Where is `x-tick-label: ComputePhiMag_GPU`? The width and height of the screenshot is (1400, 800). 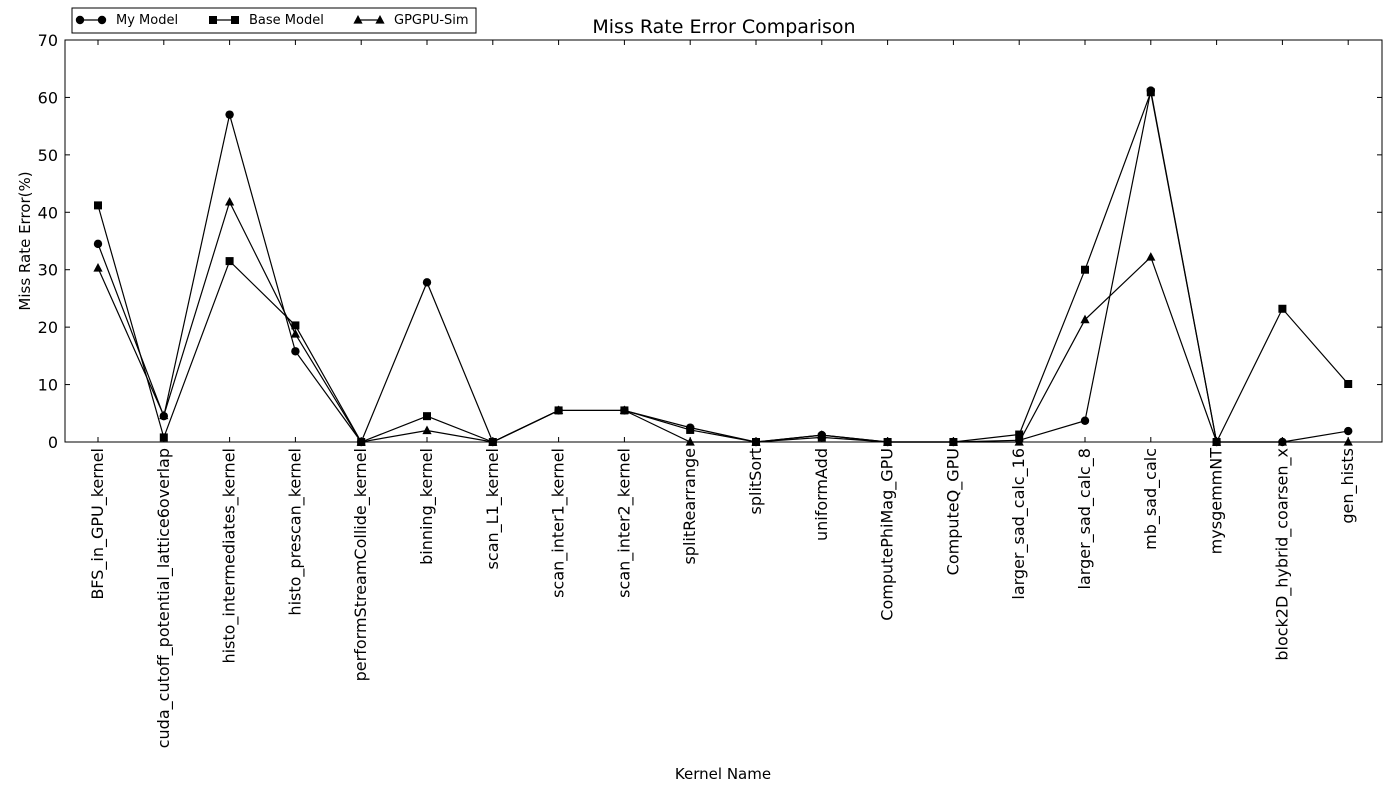 x-tick-label: ComputePhiMag_GPU is located at coordinates (888, 534).